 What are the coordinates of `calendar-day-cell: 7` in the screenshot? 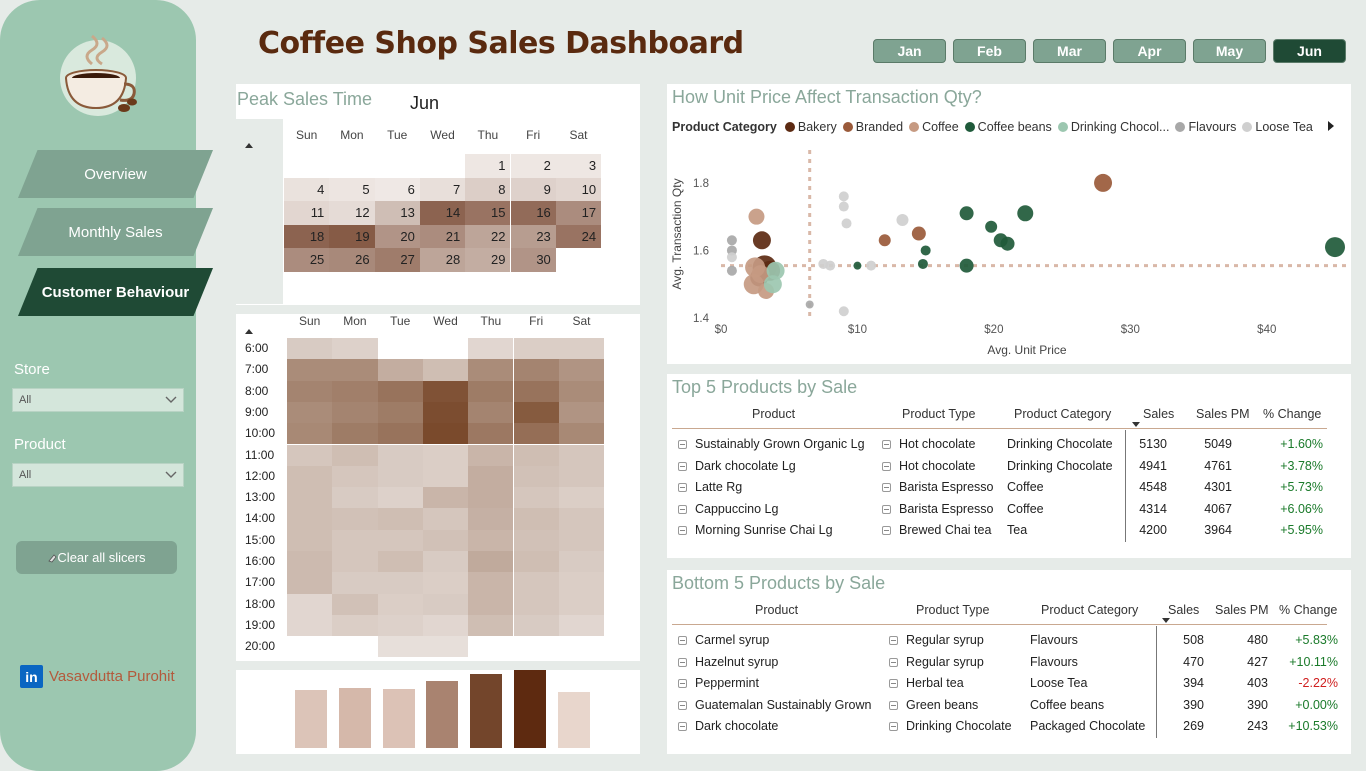 It's located at (442, 189).